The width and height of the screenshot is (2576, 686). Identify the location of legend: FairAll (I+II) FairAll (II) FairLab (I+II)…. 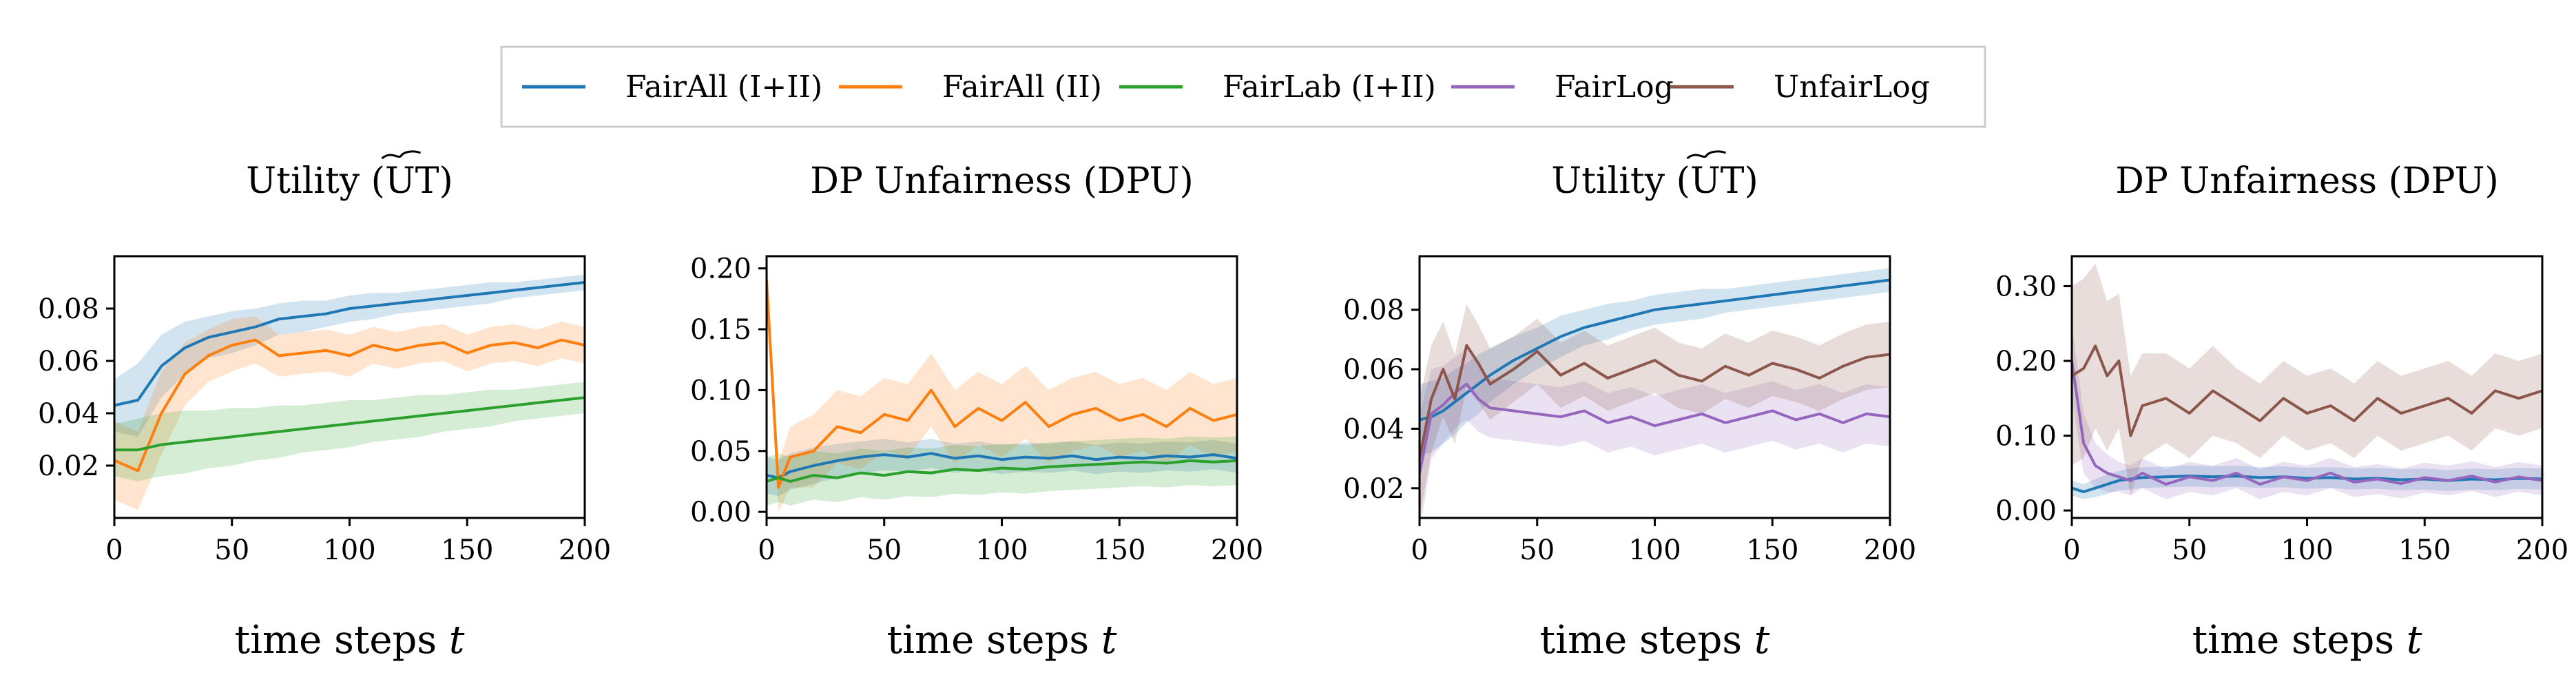
(1243, 86).